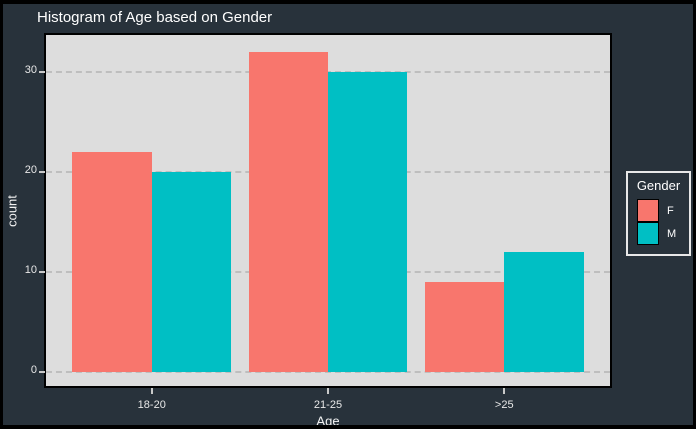 The height and width of the screenshot is (429, 696). Describe the element at coordinates (670, 210) in the screenshot. I see `legend-label-f: F` at that location.